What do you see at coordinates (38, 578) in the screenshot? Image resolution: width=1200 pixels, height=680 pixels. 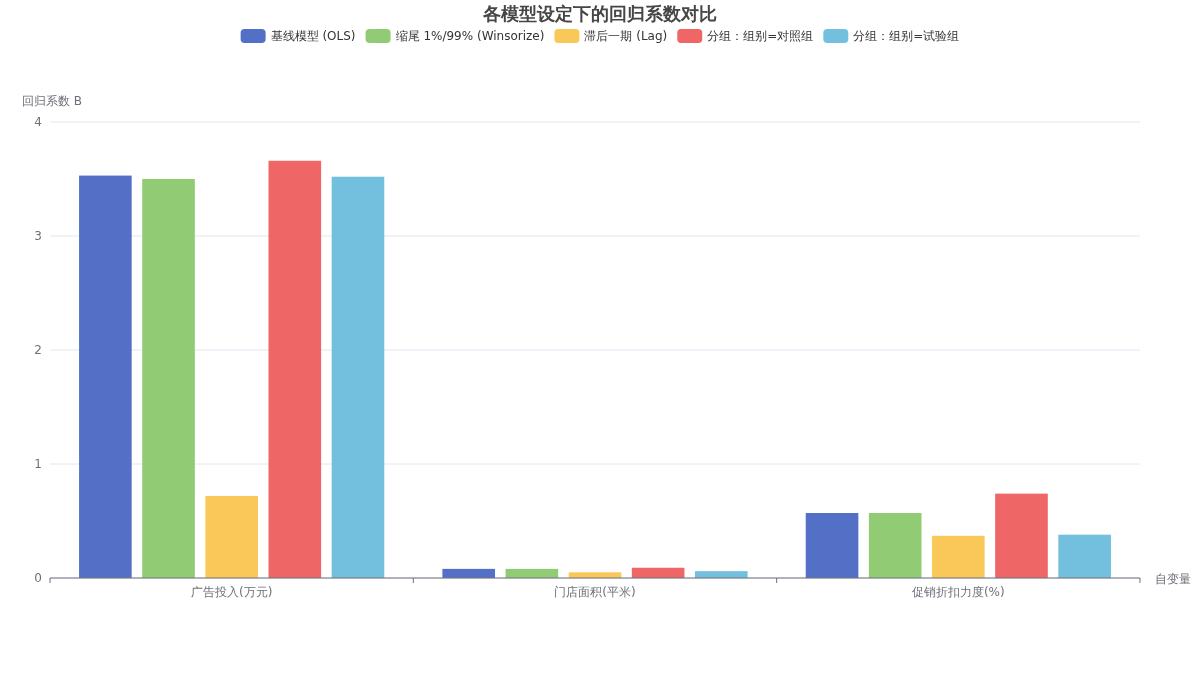 I see `y-tick-label: 0` at bounding box center [38, 578].